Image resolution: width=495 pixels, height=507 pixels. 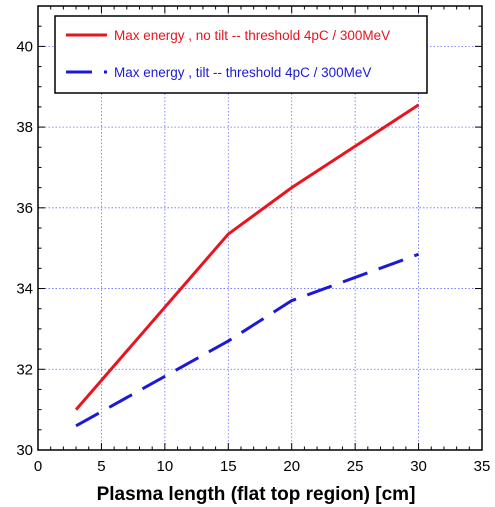 I want to click on x-tick-label: 10, so click(x=165, y=466).